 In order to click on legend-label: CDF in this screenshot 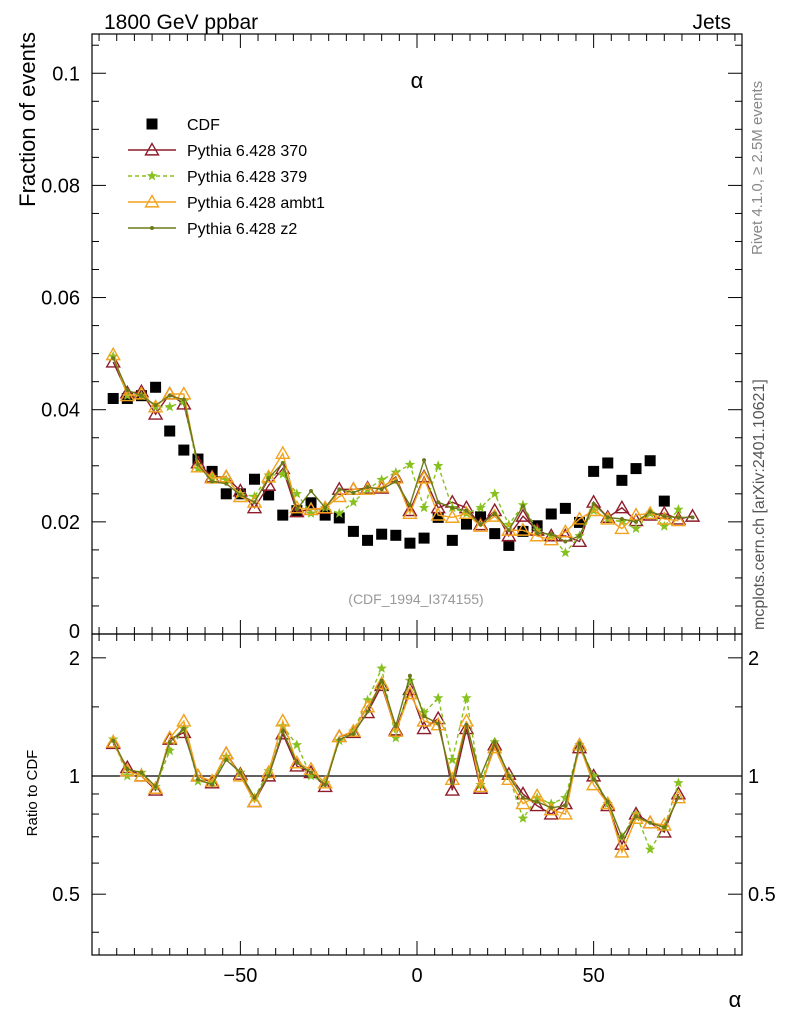, I will do `click(203, 125)`.